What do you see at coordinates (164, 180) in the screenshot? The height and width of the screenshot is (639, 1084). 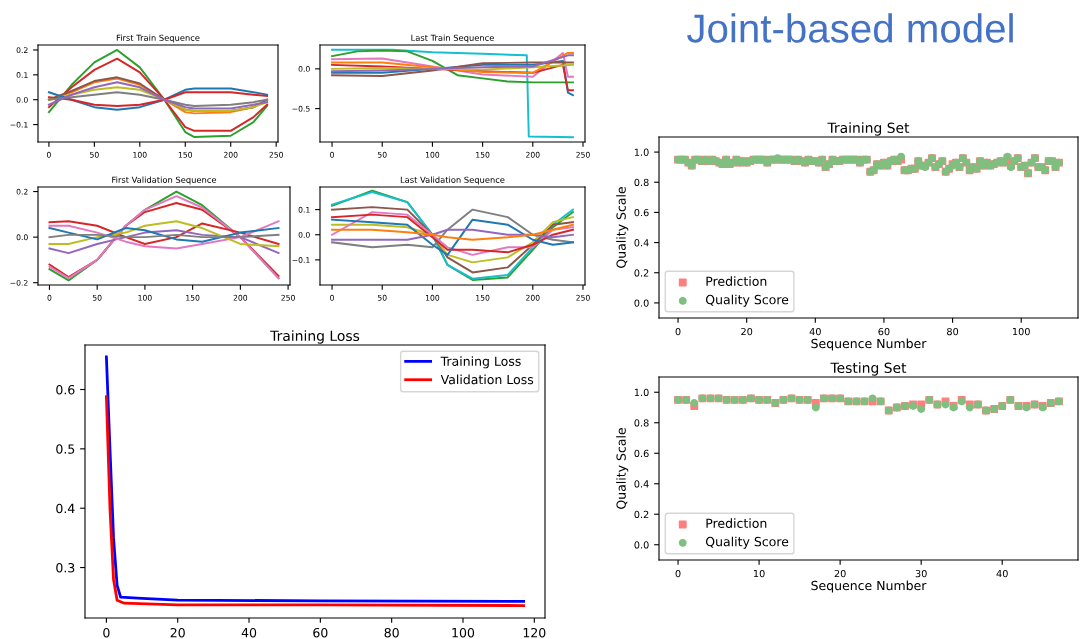 I see `chart-title: First Validation Sequence` at bounding box center [164, 180].